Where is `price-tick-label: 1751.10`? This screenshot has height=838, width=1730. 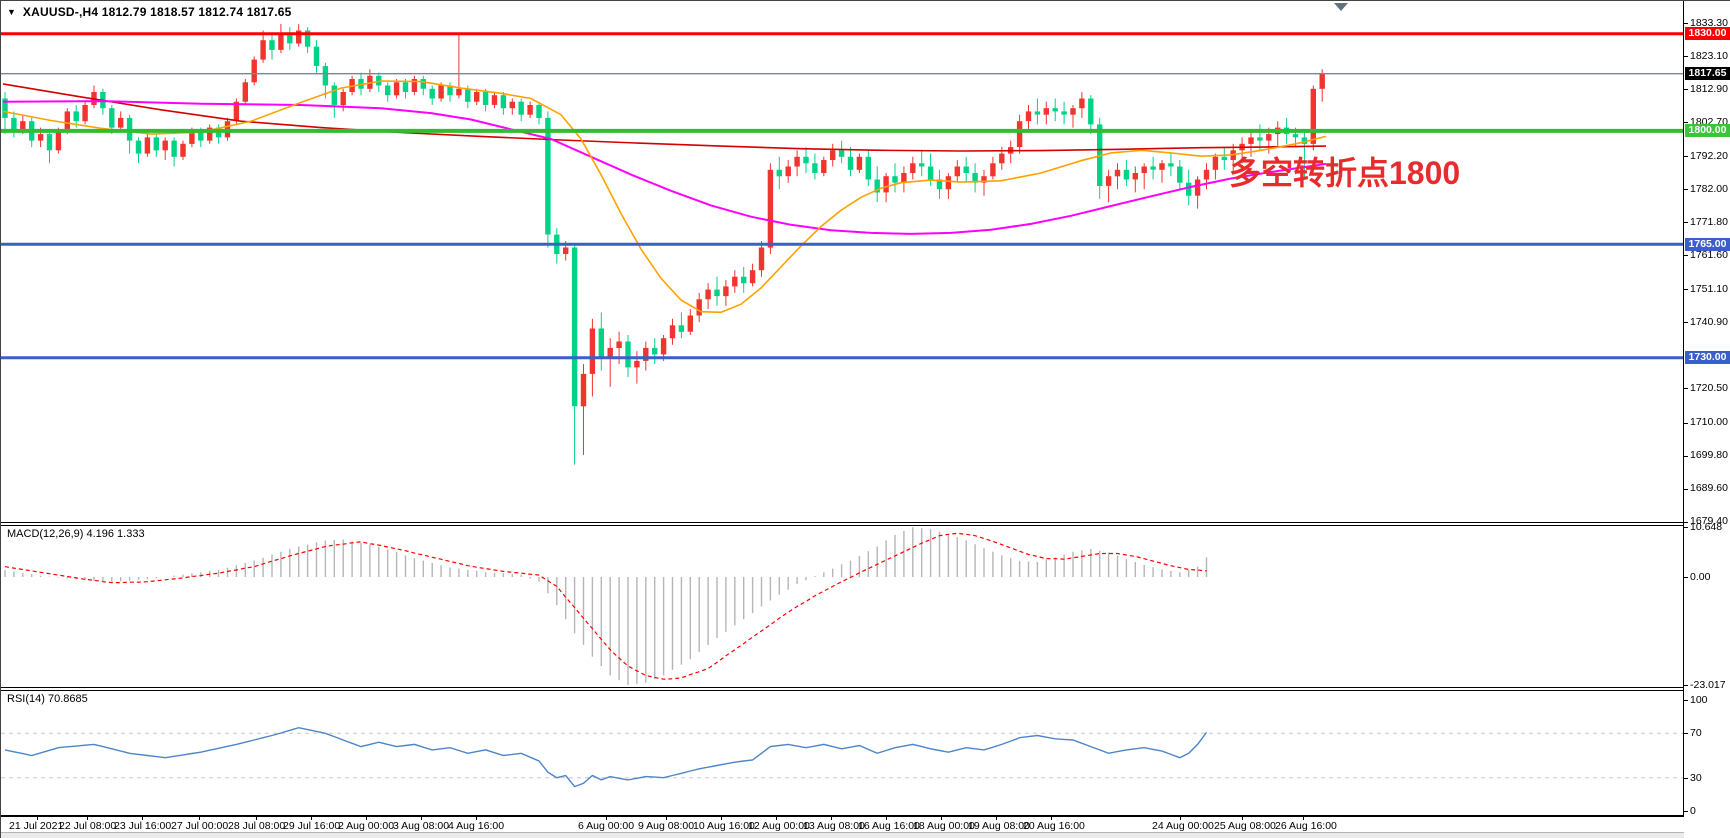
price-tick-label: 1751.10 is located at coordinates (1709, 288).